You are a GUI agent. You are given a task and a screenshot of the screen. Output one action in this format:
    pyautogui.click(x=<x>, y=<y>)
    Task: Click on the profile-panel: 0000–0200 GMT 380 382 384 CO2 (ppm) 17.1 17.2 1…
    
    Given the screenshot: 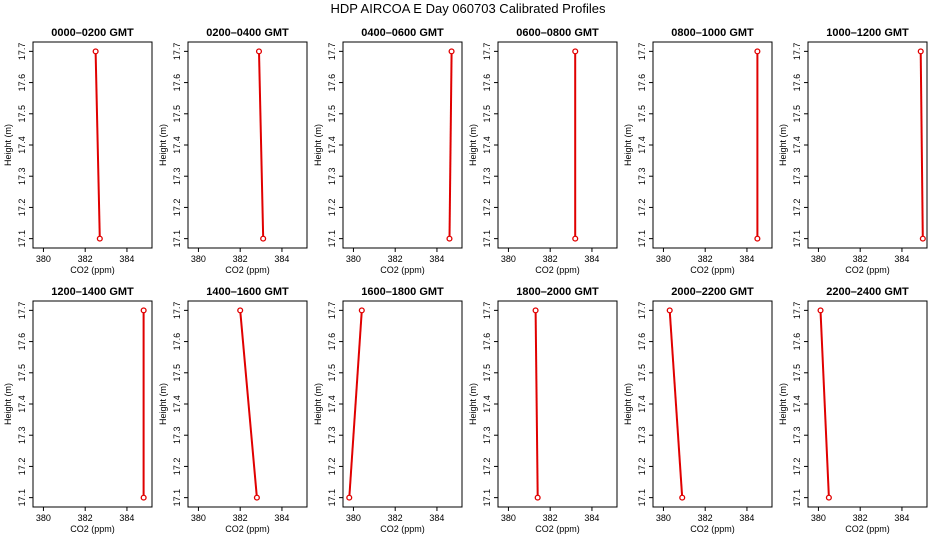 What is the action you would take?
    pyautogui.click(x=78, y=151)
    